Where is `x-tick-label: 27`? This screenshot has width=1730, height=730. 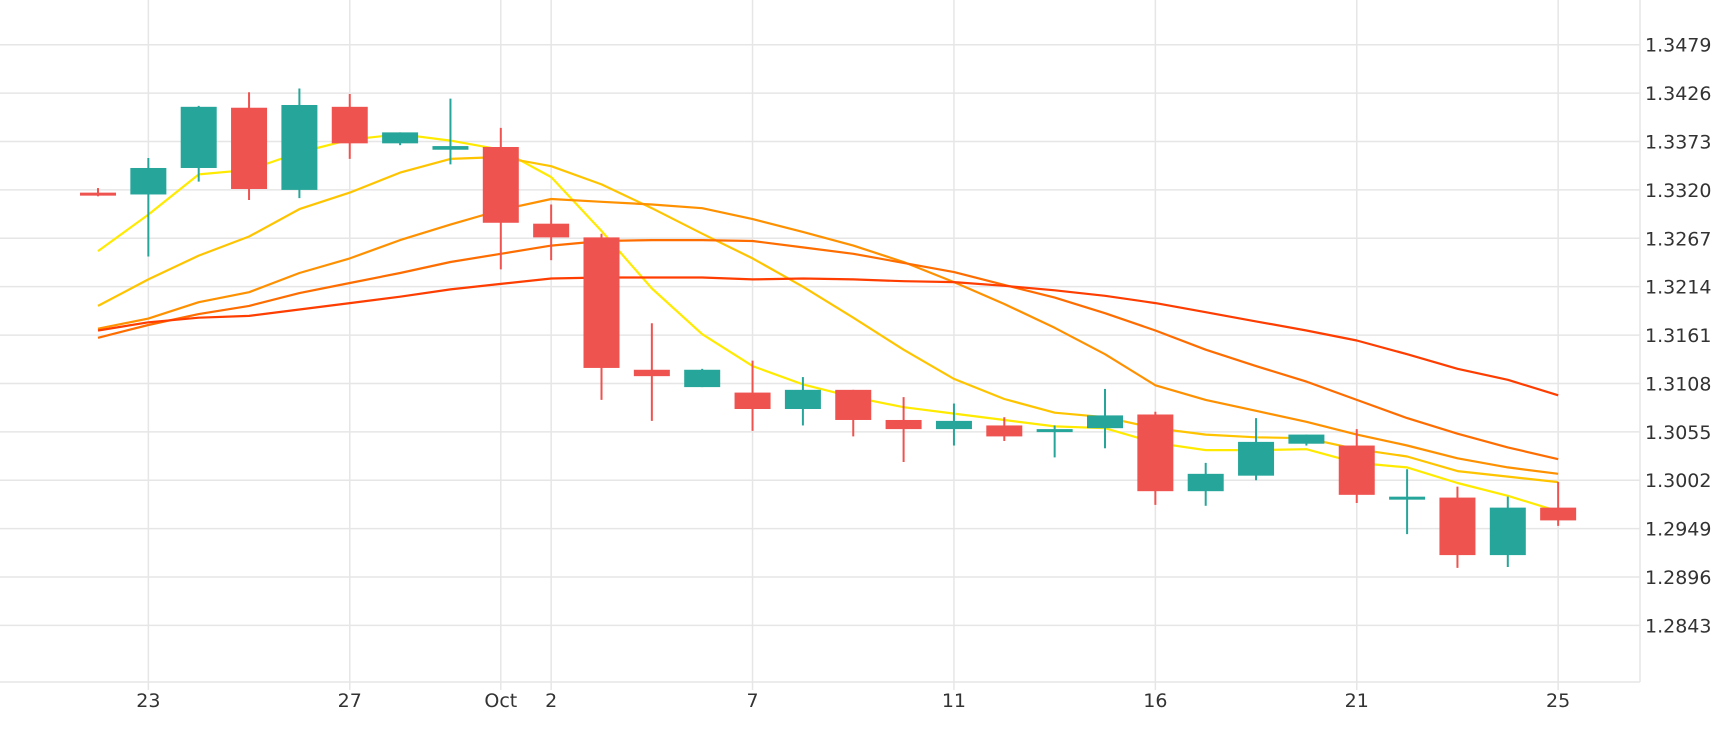 x-tick-label: 27 is located at coordinates (350, 701).